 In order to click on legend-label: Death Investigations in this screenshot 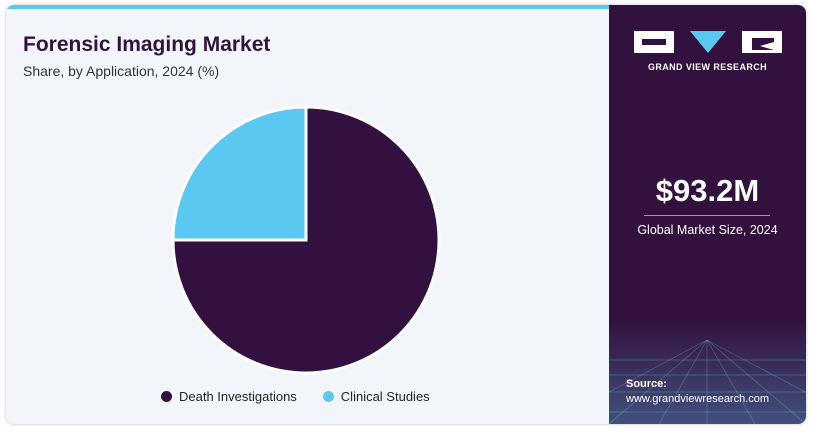, I will do `click(238, 396)`.